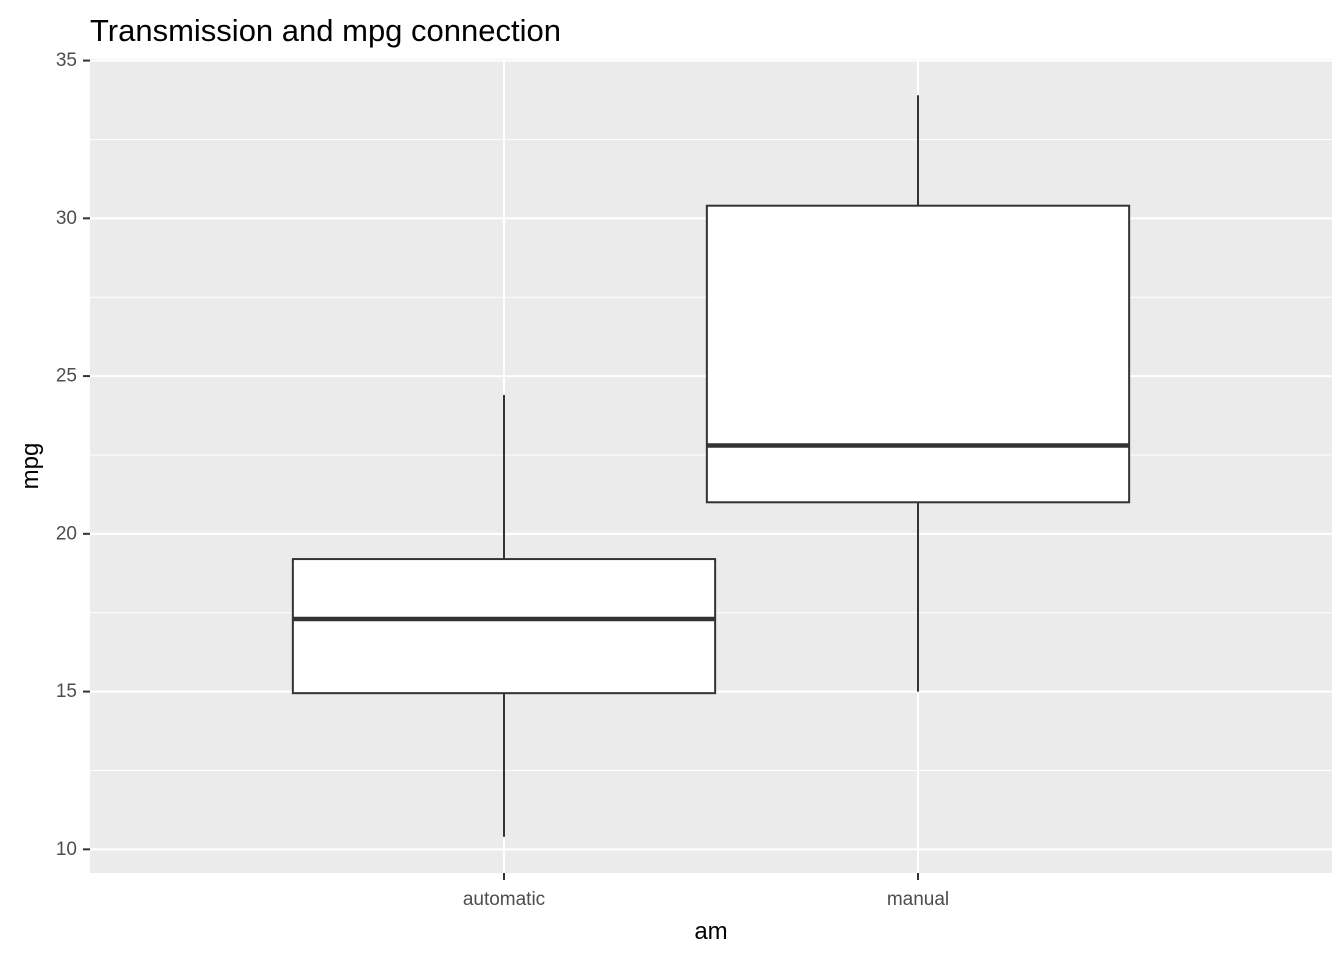 This screenshot has width=1344, height=960. I want to click on x-axis-title: am, so click(710, 931).